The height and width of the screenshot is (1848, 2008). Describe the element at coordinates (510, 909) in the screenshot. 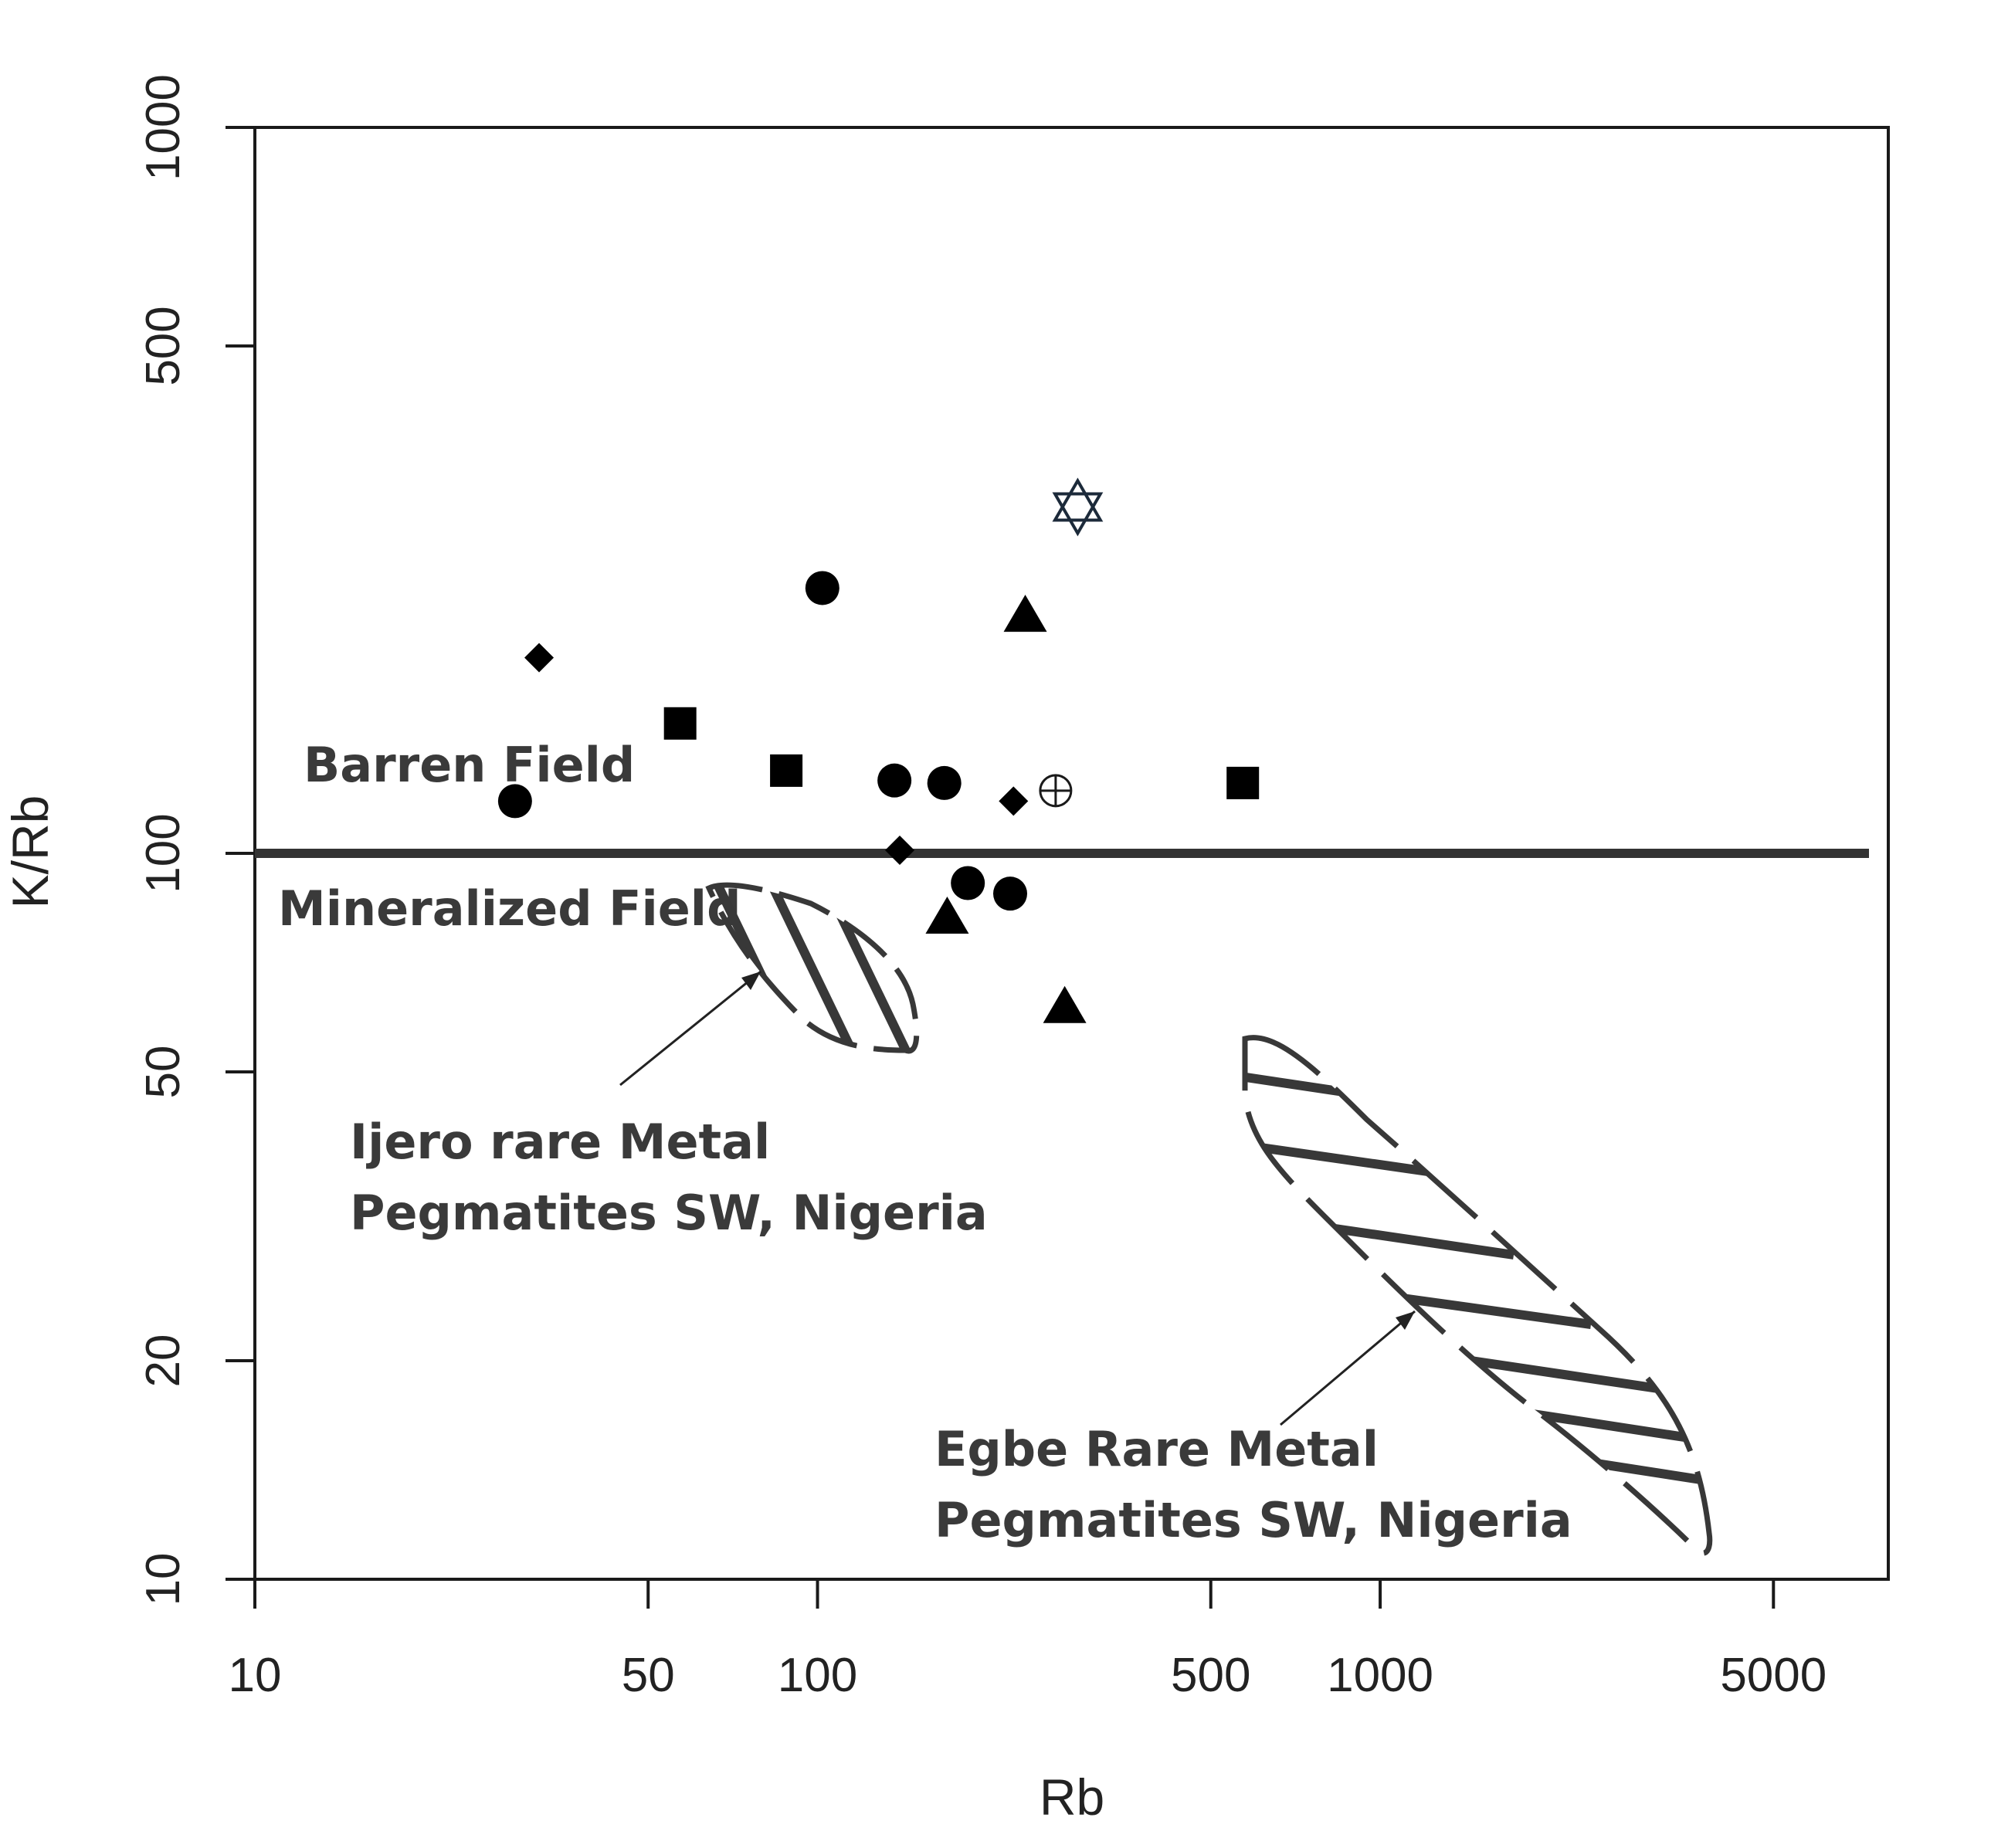

I see `mineralized-field-label: Mineralized Field` at that location.